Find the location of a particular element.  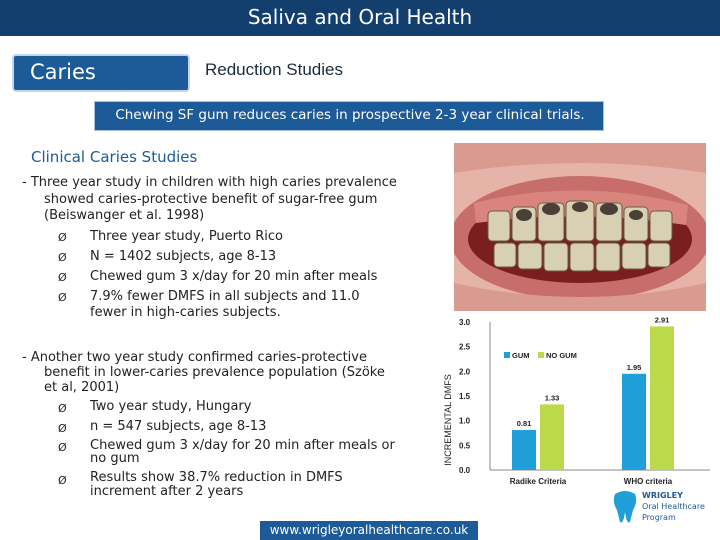

x-category-label: Radike Criteria is located at coordinates (538, 481).